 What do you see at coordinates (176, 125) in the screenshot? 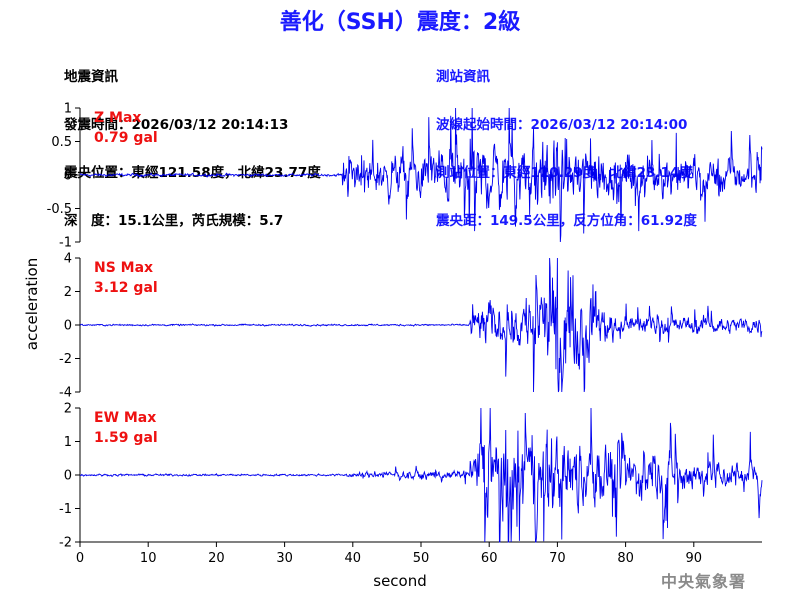
I see `quake-time: 發震時間：2026/03/12 20:14:13` at bounding box center [176, 125].